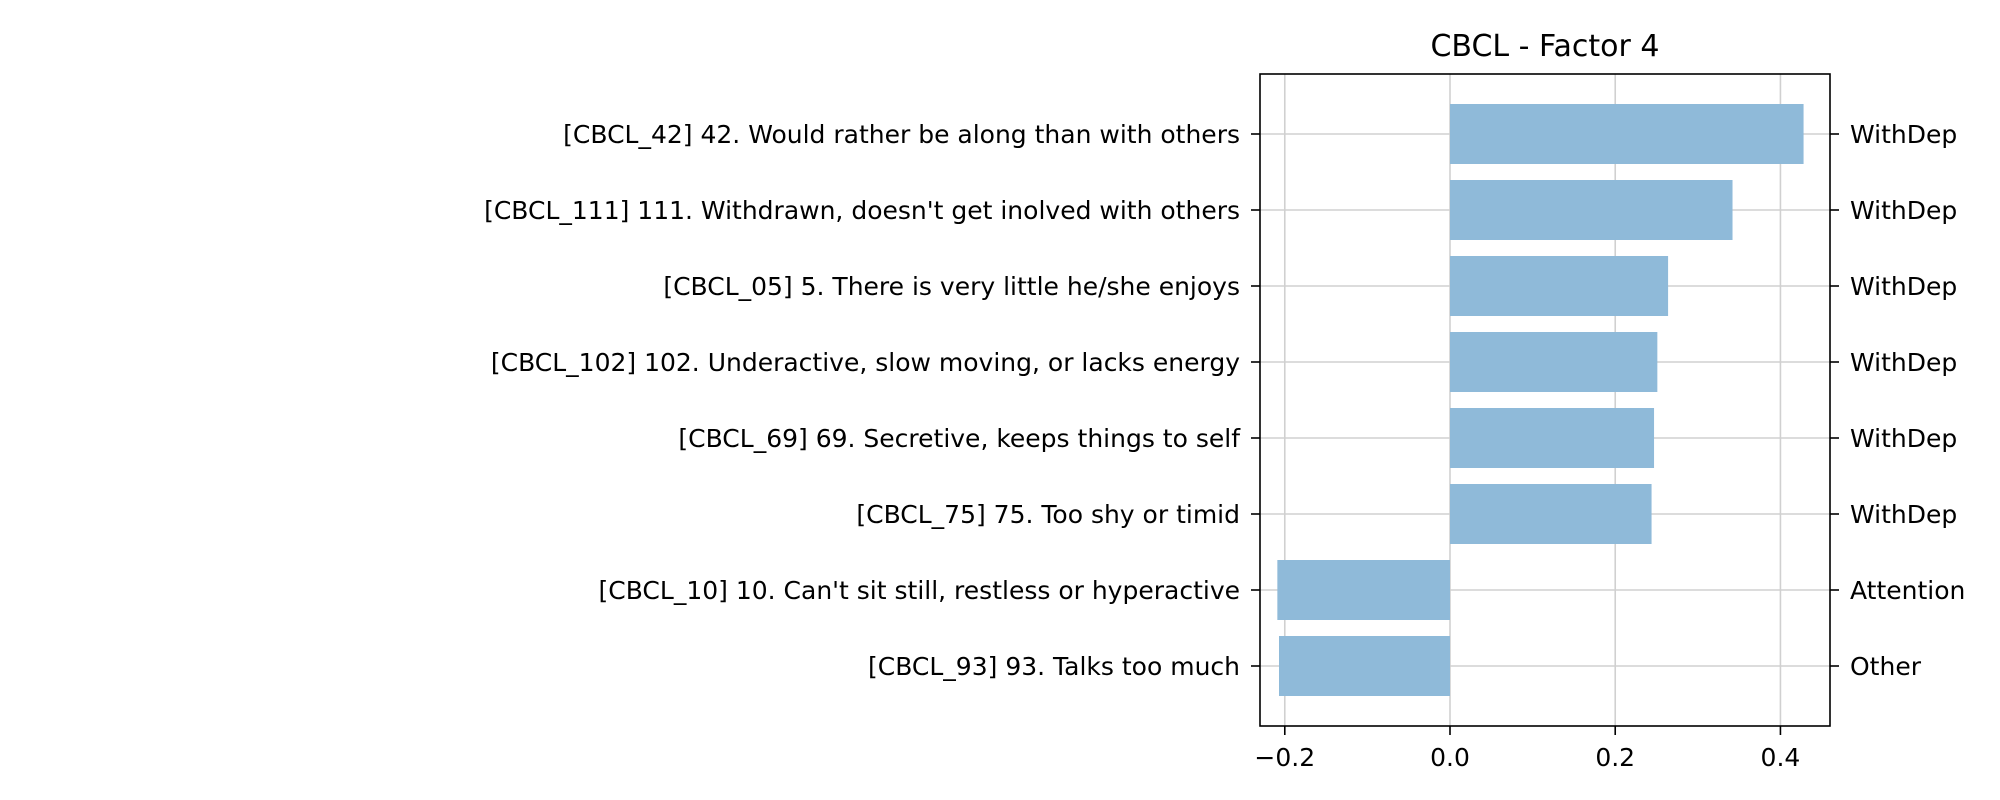 The image size is (2000, 800). Describe the element at coordinates (1886, 666) in the screenshot. I see `category-label: Other` at that location.